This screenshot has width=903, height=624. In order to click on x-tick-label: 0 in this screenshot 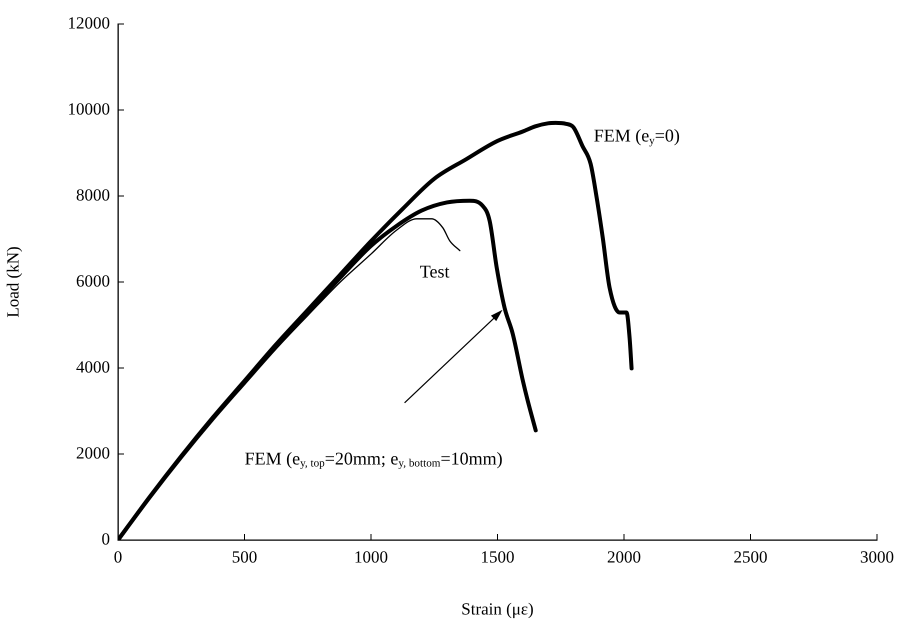, I will do `click(118, 557)`.